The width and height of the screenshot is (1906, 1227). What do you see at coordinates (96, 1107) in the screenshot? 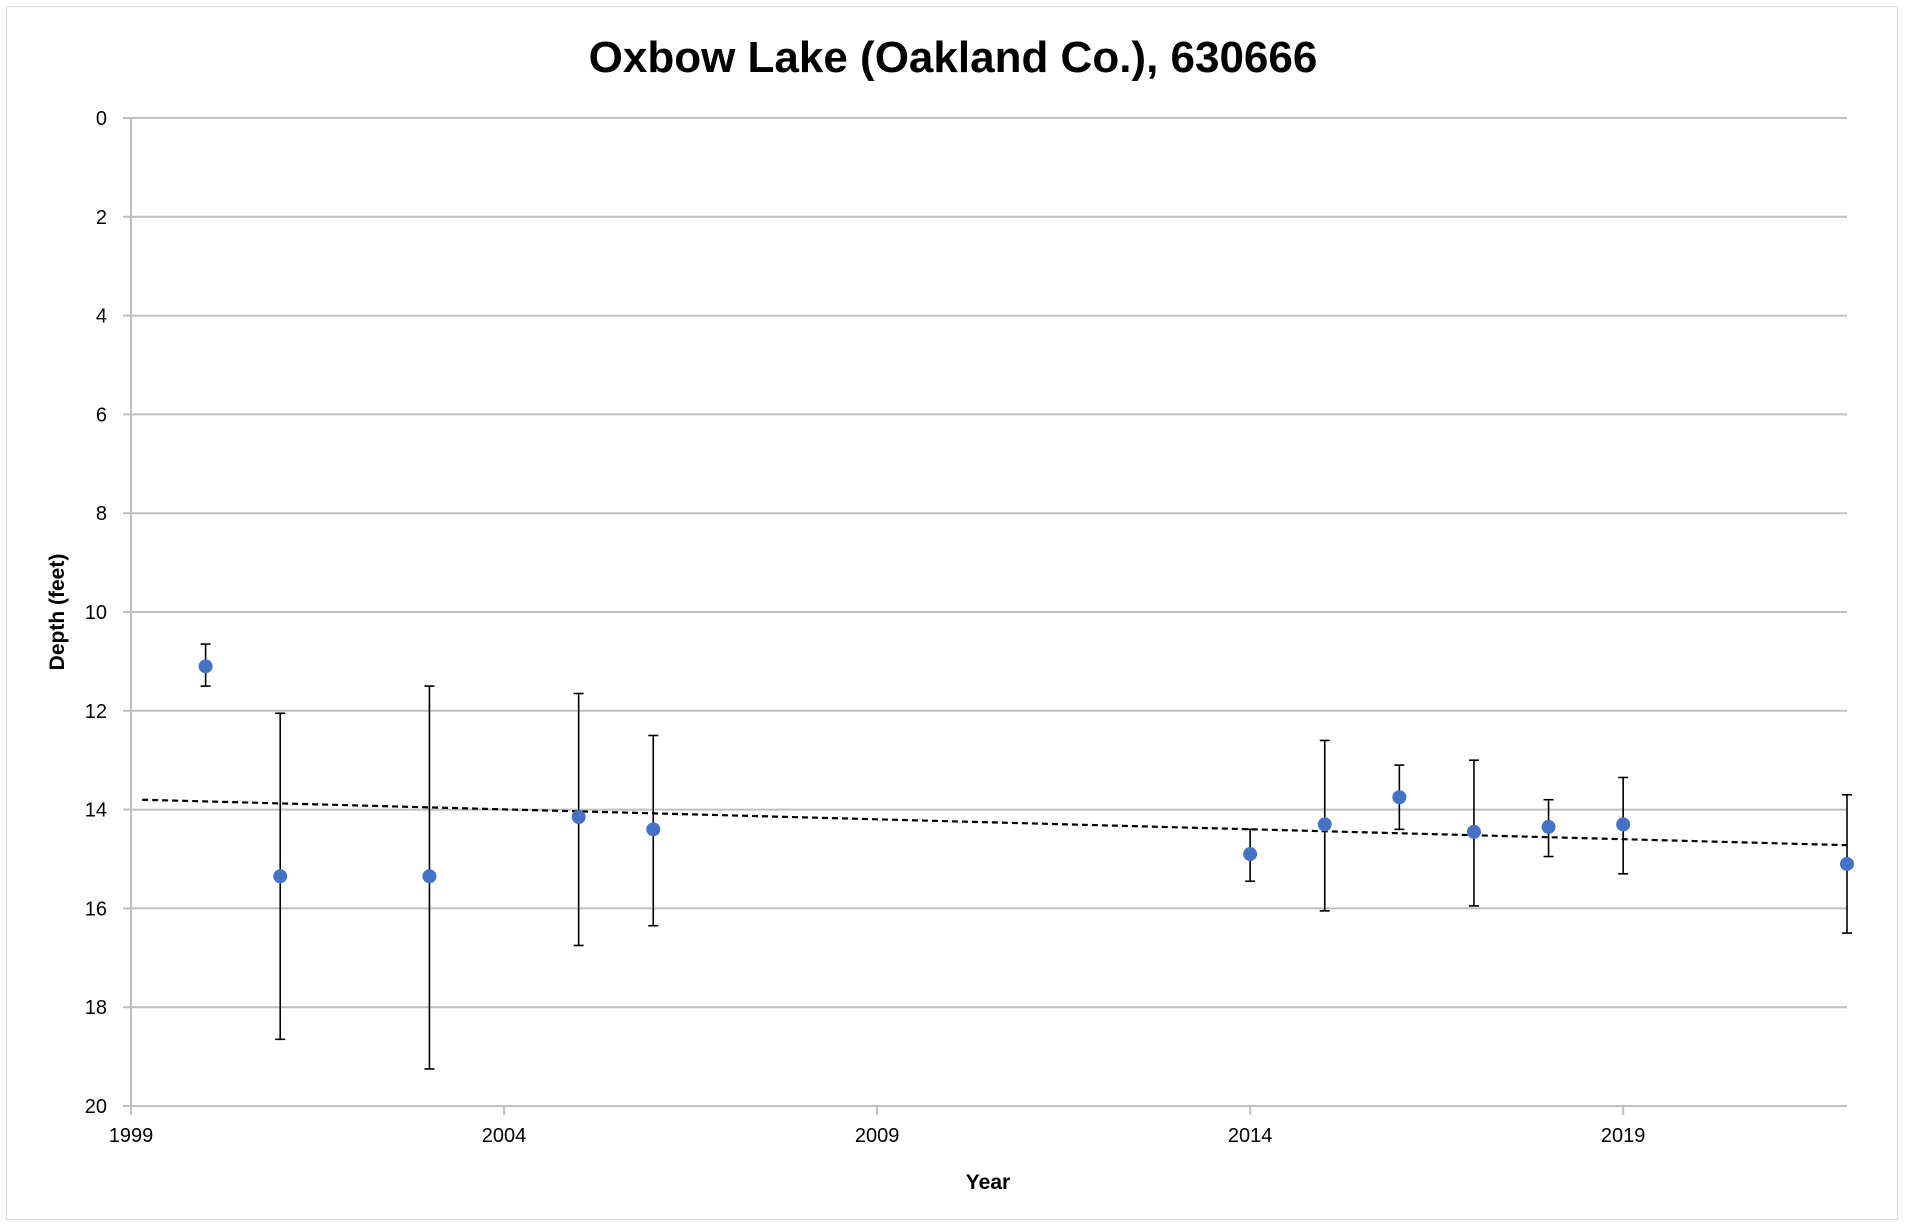
I see `y-tick-label: 20` at bounding box center [96, 1107].